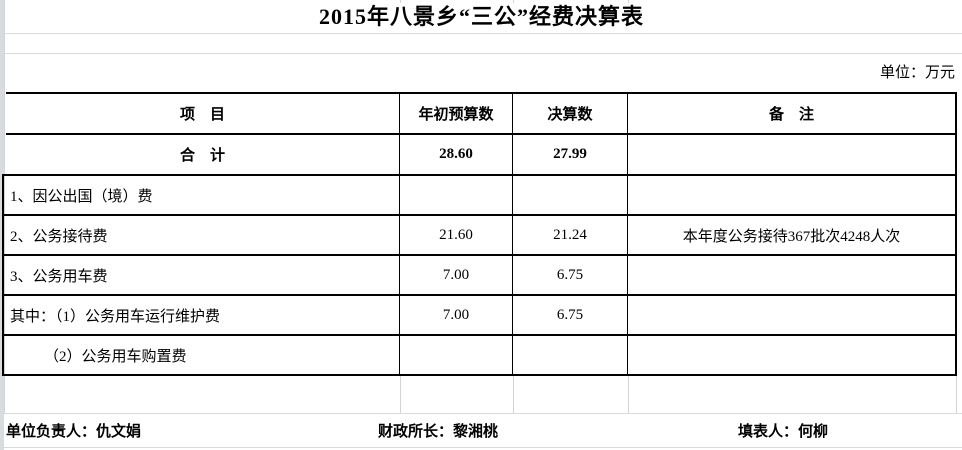 The image size is (962, 450). Describe the element at coordinates (203, 316) in the screenshot. I see `cell-item: 其中：（1）公务用车运行维护费` at that location.